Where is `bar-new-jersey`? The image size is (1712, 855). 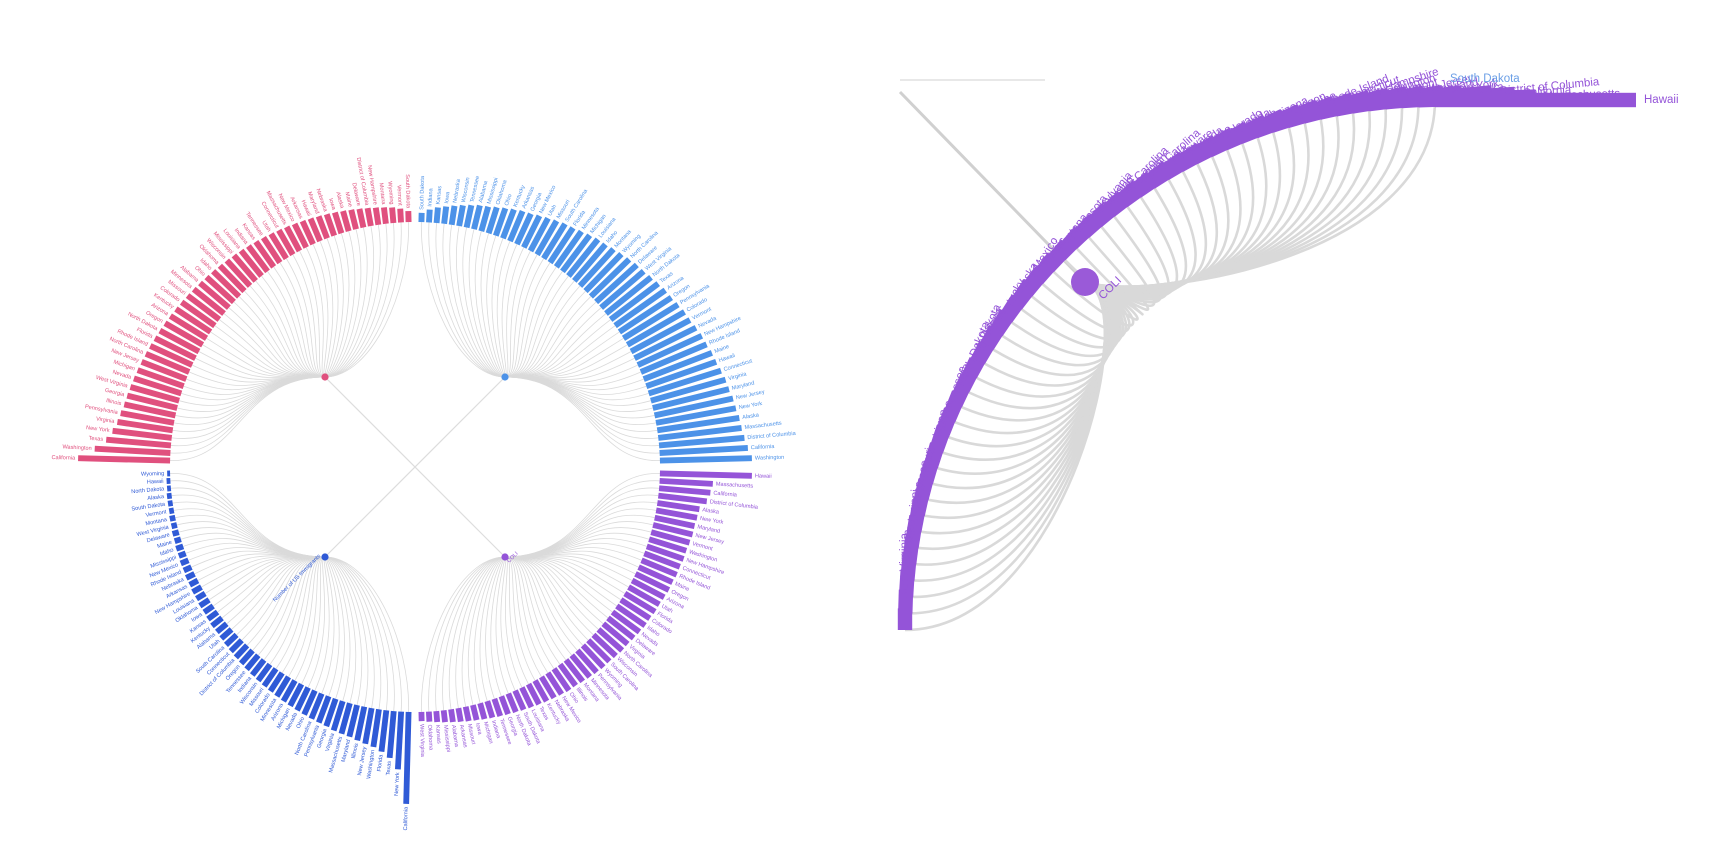
bar-new-jersey is located at coordinates (673, 530).